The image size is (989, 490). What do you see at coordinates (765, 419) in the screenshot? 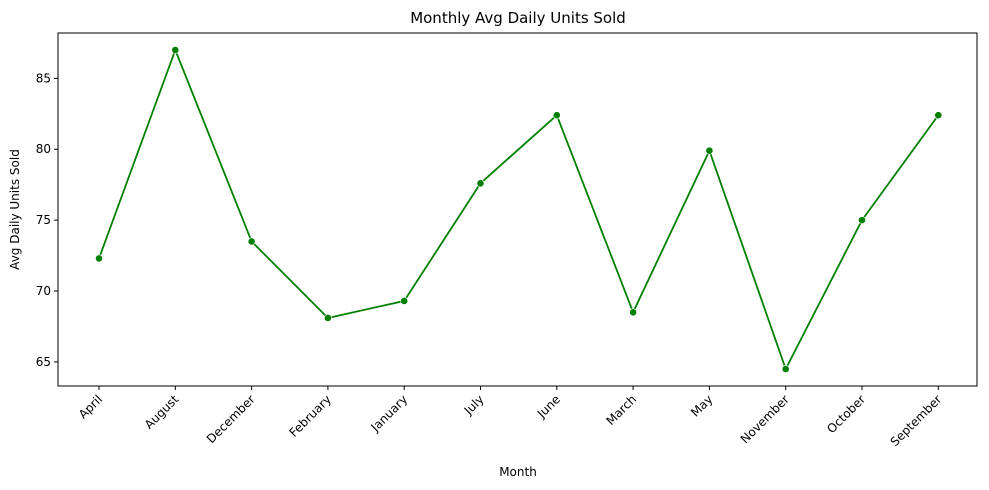
I see `x-tick-label: November` at bounding box center [765, 419].